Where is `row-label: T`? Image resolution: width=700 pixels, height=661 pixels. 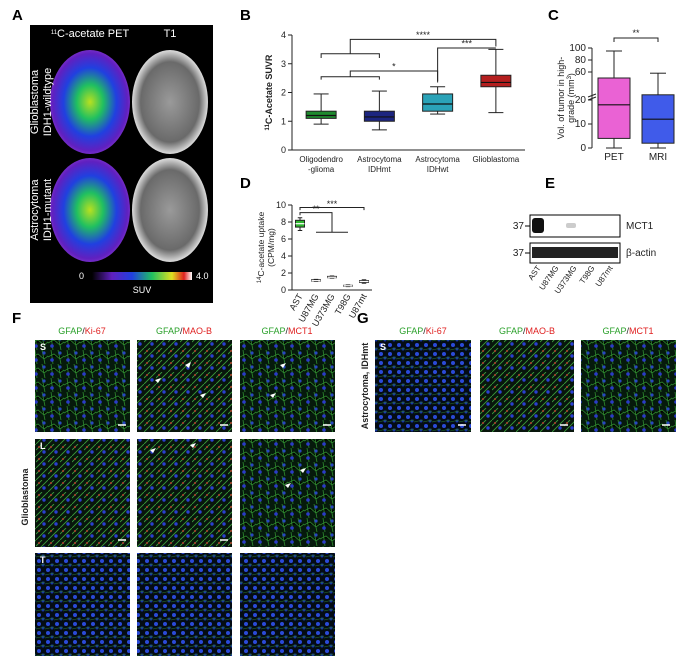
row-label: T is located at coordinates (43, 560).